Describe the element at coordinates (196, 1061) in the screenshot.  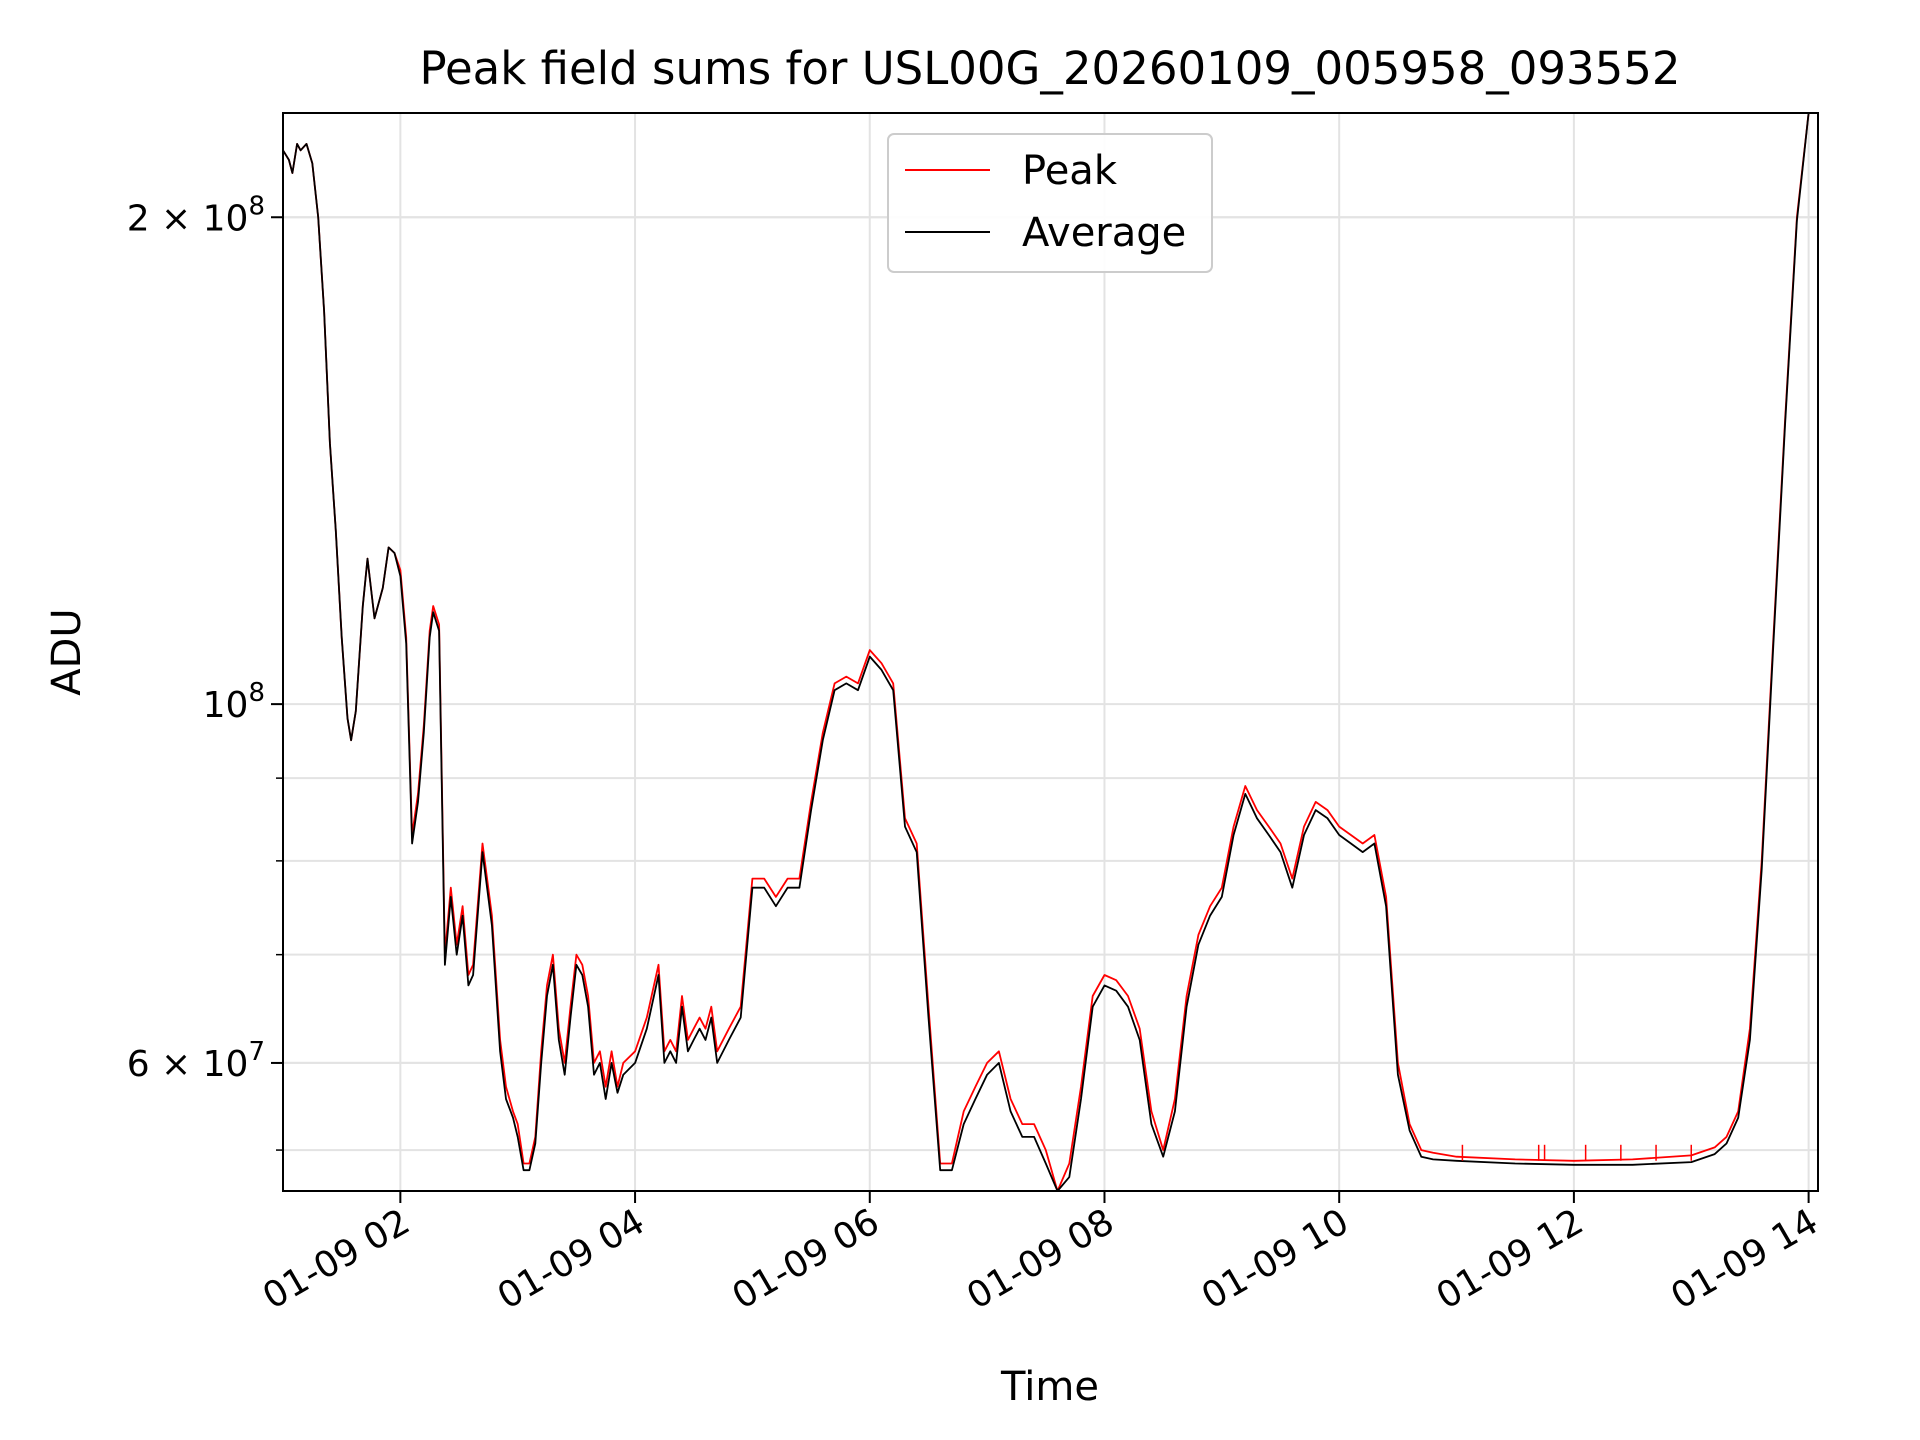
I see `y-tick-label: 6 × 107` at that location.